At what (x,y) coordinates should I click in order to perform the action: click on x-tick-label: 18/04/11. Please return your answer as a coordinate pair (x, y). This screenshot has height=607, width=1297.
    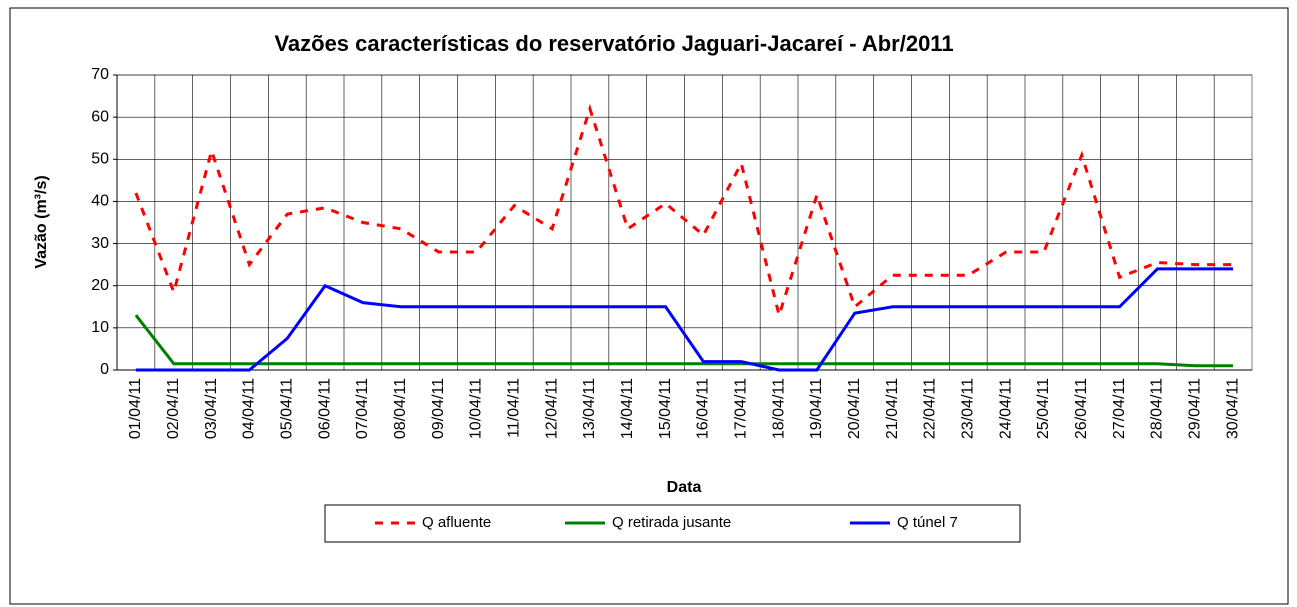
    Looking at the image, I should click on (778, 408).